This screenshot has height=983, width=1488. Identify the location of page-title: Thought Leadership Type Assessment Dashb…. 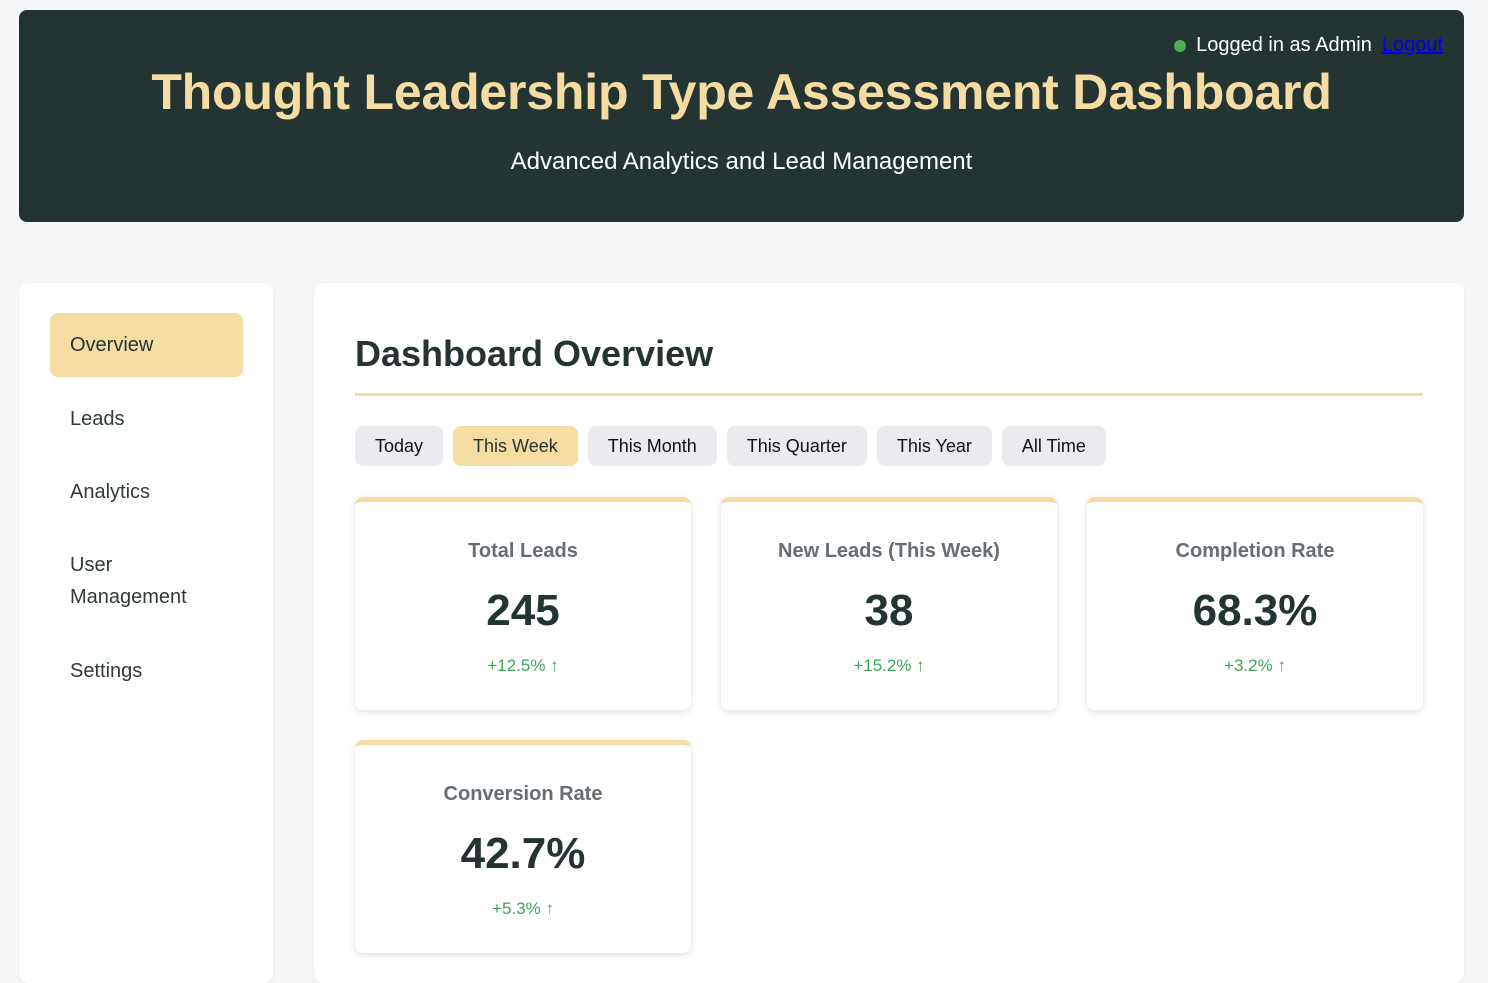
(741, 92).